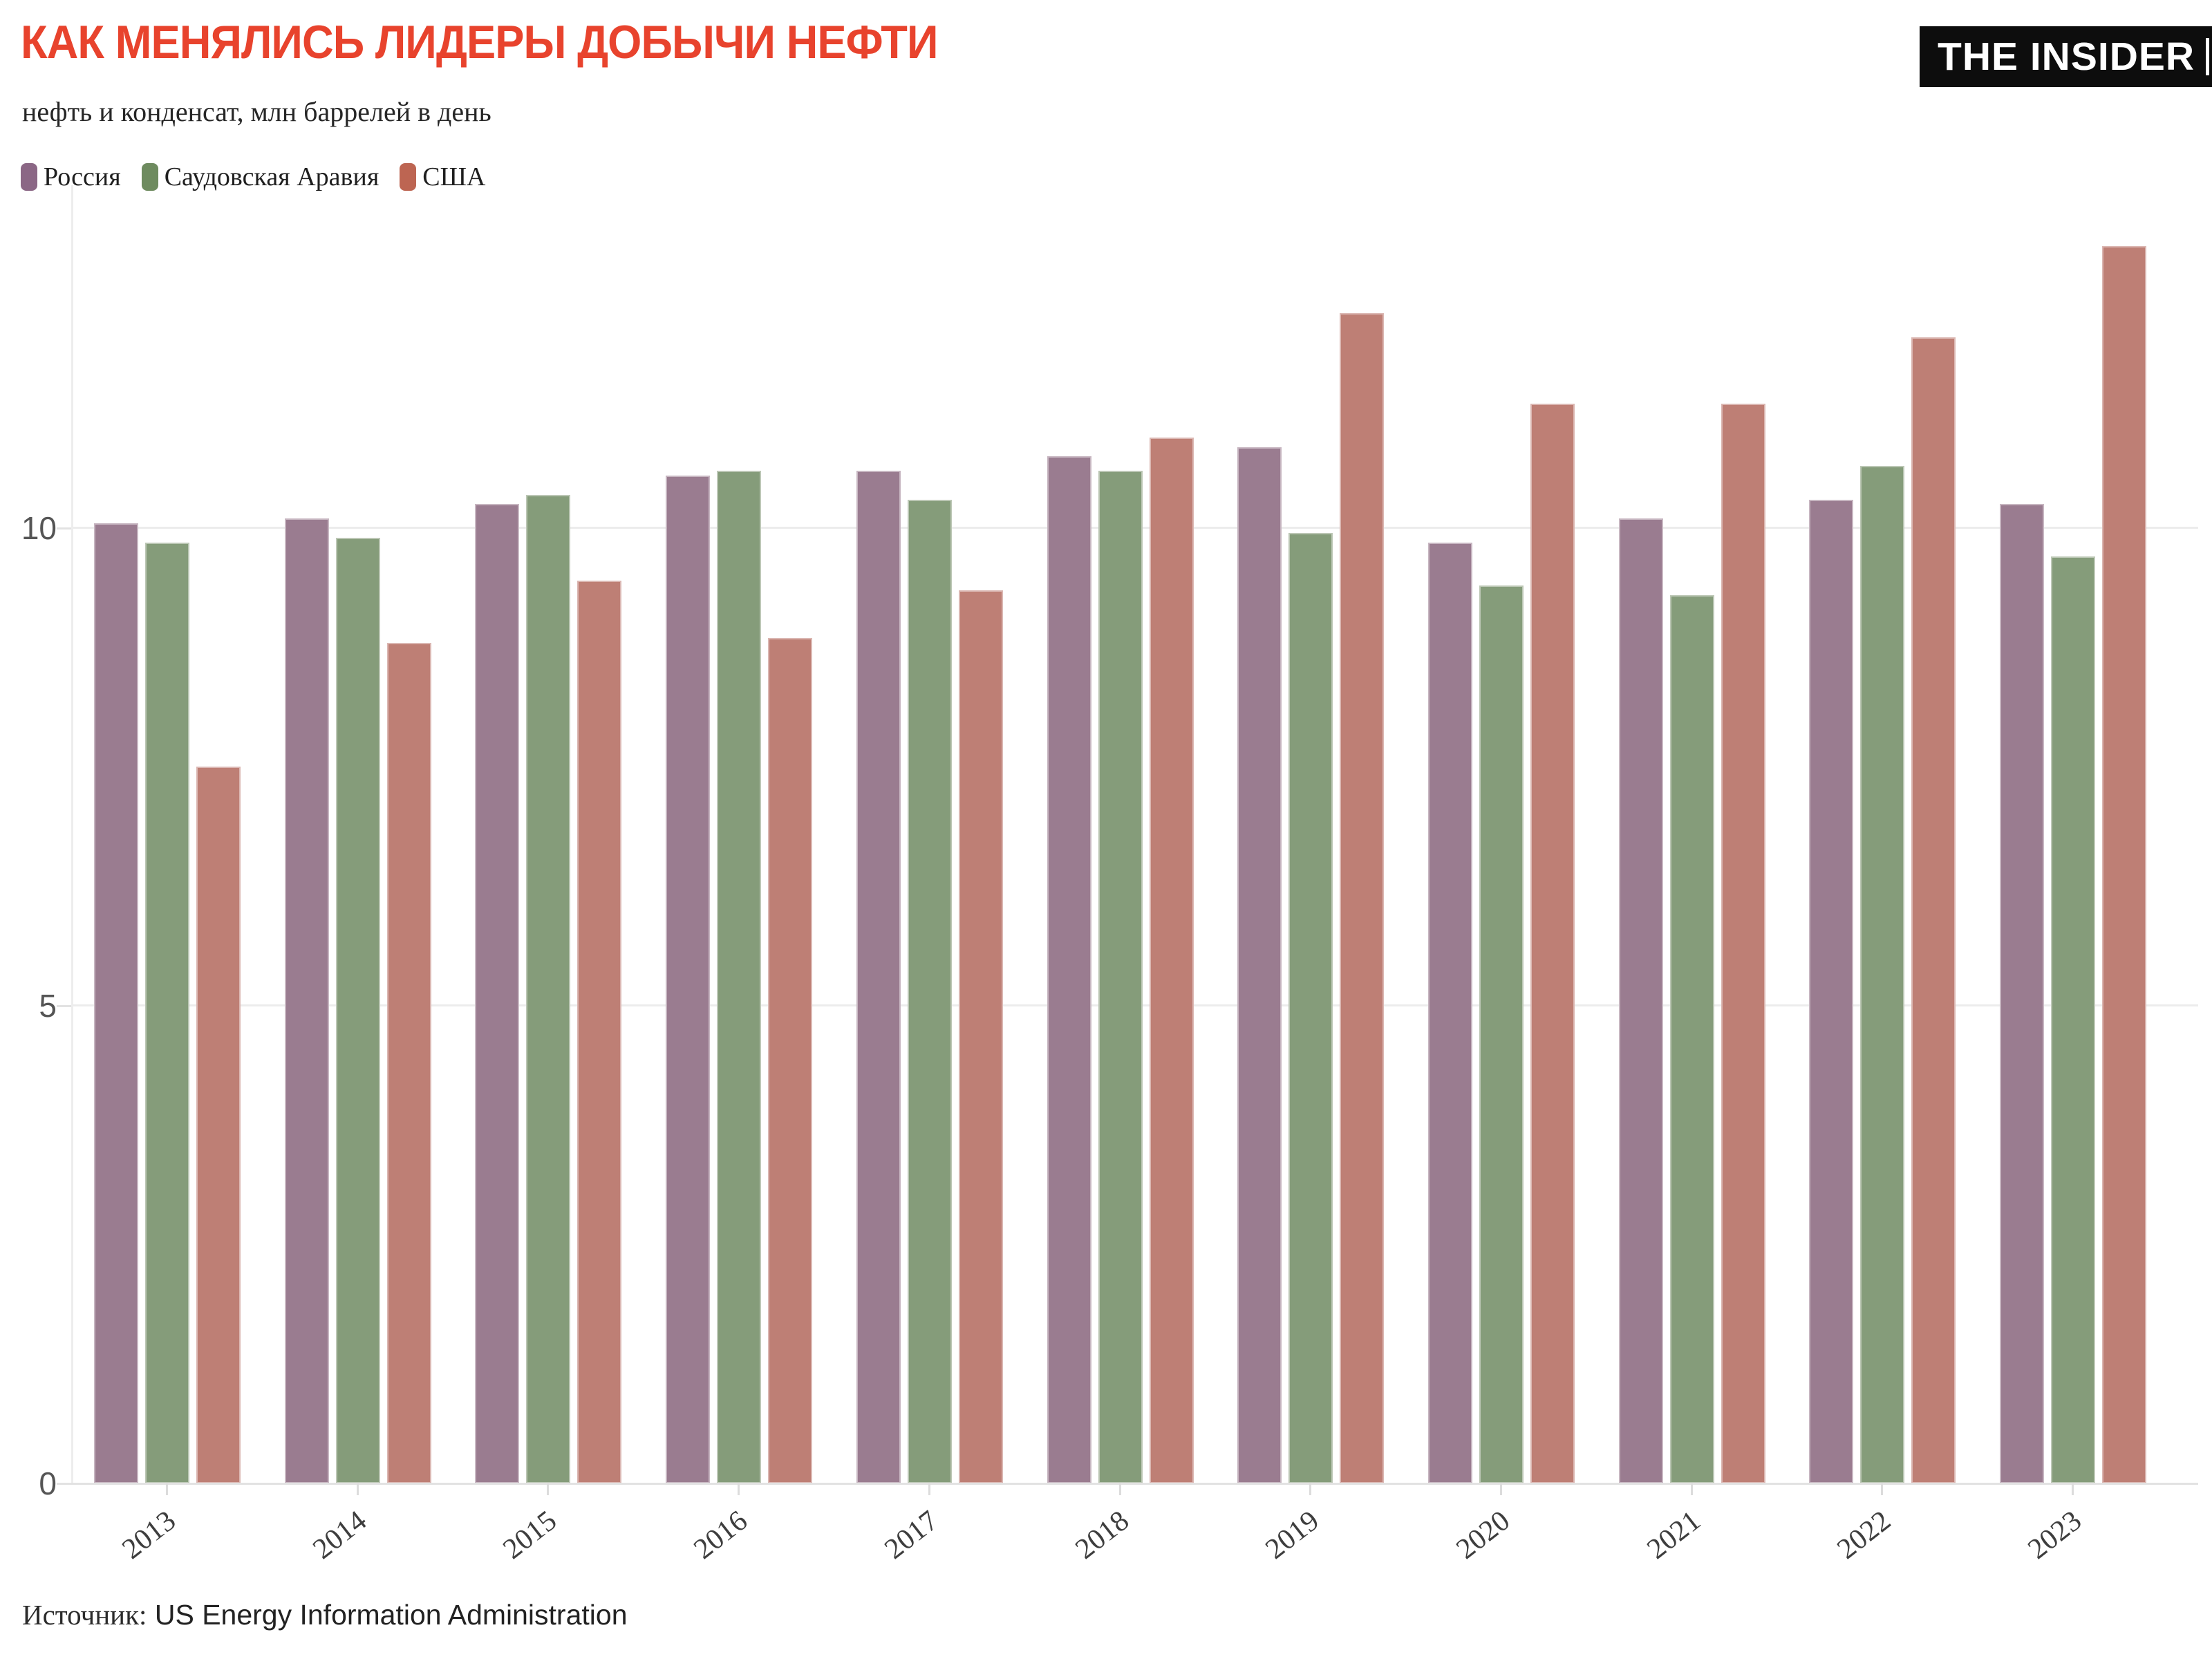  What do you see at coordinates (2073, 1020) in the screenshot?
I see `bar-саудовская-аравия-2023` at bounding box center [2073, 1020].